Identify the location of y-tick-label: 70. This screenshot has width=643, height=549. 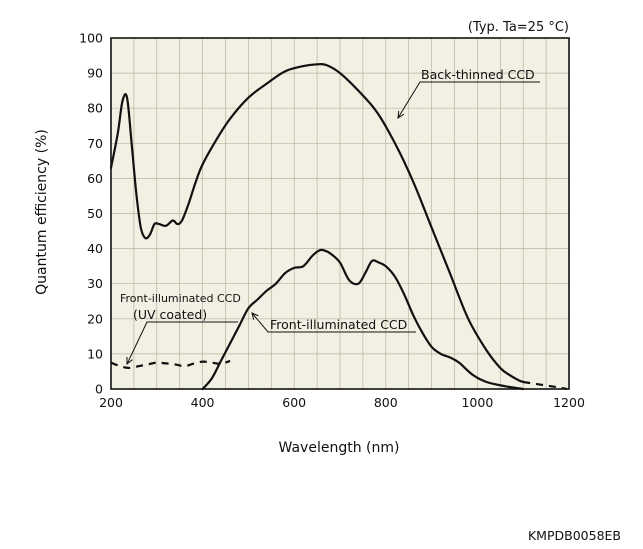
(95, 143).